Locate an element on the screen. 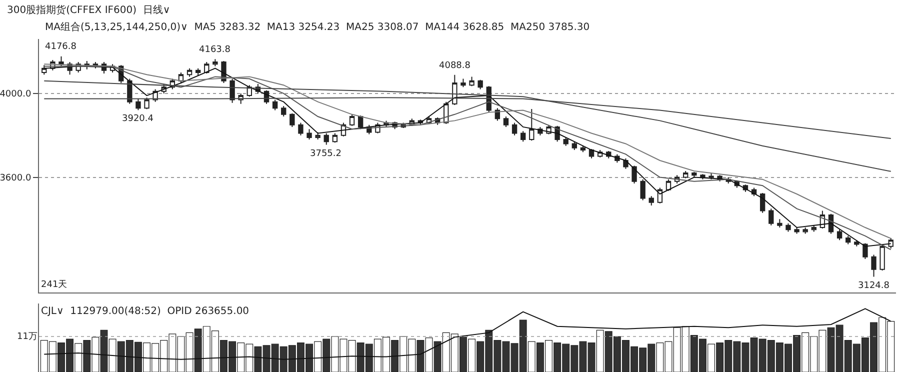 This screenshot has width=900, height=372. ref-line-label: 11万 is located at coordinates (27, 337).